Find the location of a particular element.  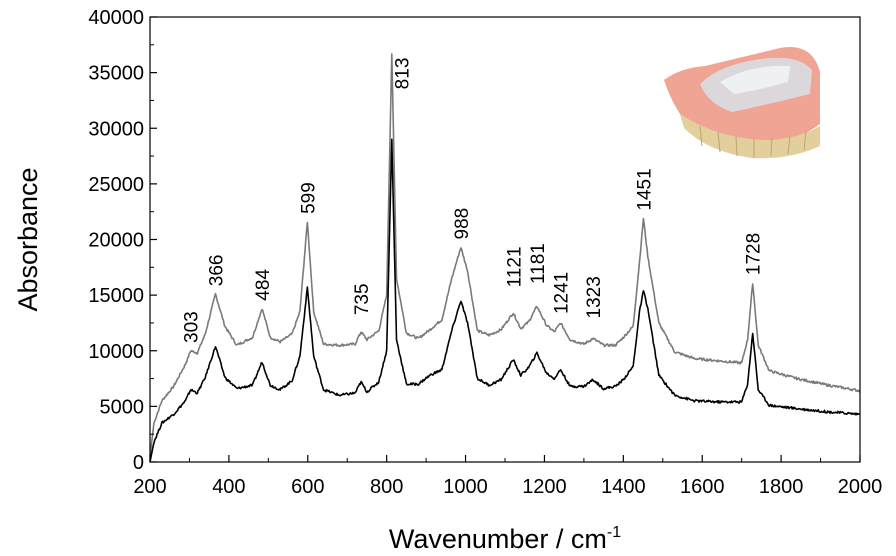

denture-photo is located at coordinates (742, 103).